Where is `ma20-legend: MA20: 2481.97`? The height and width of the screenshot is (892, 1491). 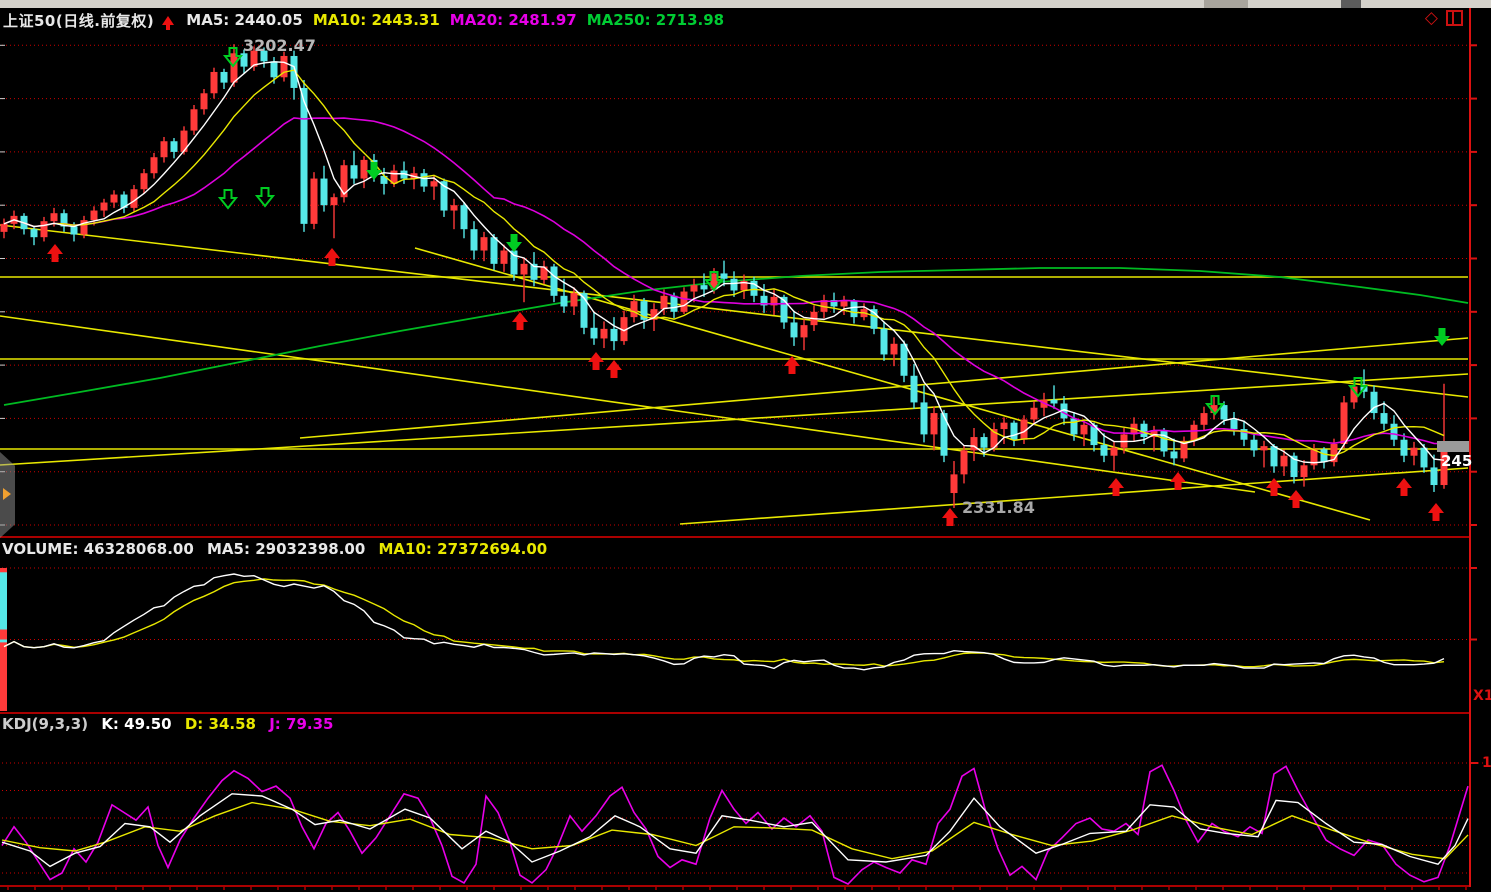
ma20-legend: MA20: 2481.97 is located at coordinates (513, 20).